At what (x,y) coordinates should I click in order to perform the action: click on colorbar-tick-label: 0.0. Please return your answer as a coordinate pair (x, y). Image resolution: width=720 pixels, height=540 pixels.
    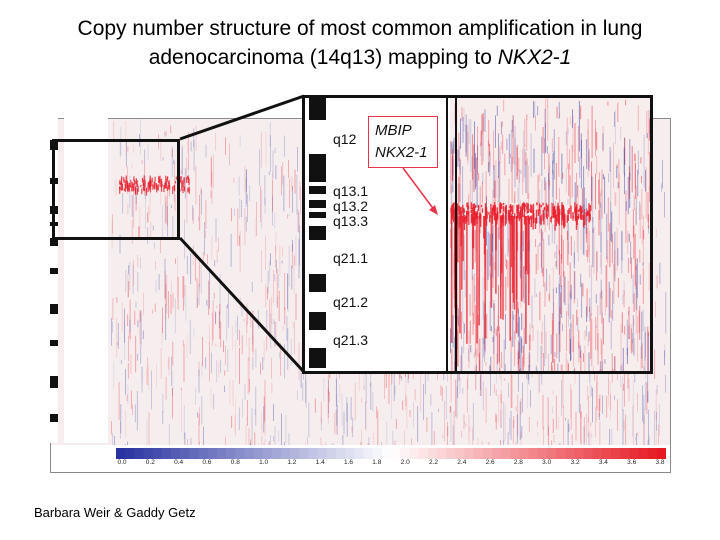
    Looking at the image, I should click on (122, 462).